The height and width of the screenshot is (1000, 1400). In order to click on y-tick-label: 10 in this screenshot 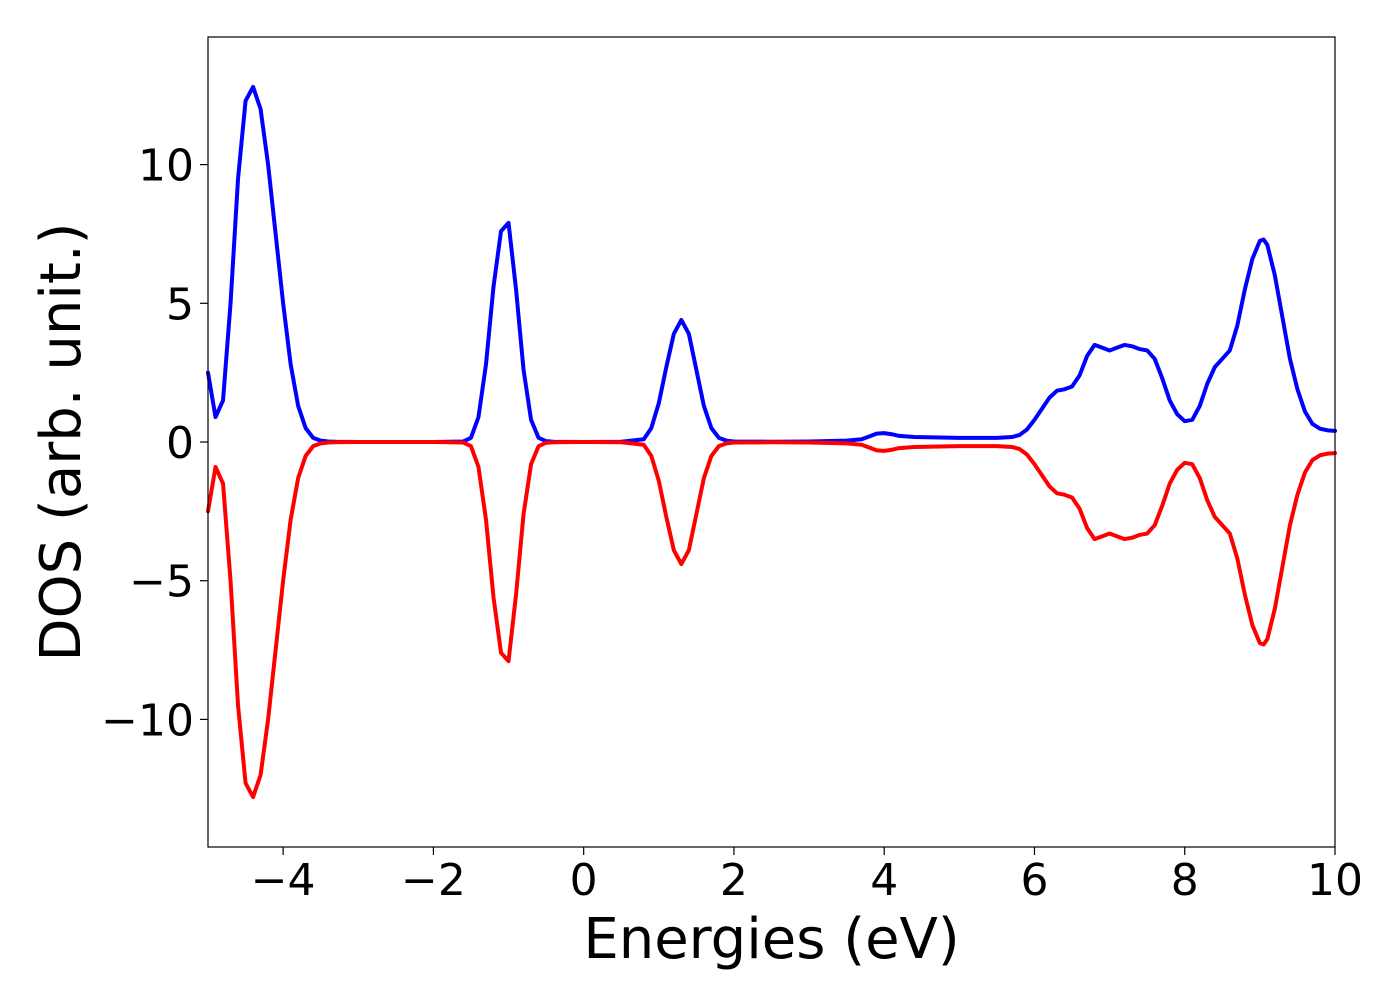, I will do `click(166, 166)`.